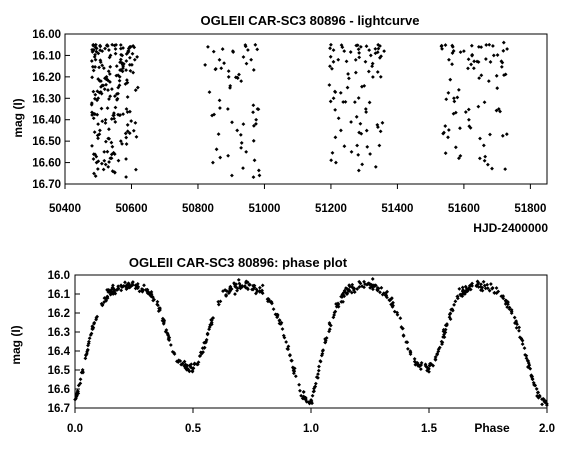  Describe the element at coordinates (46, 56) in the screenshot. I see `y-tick-label: 16.10` at that location.